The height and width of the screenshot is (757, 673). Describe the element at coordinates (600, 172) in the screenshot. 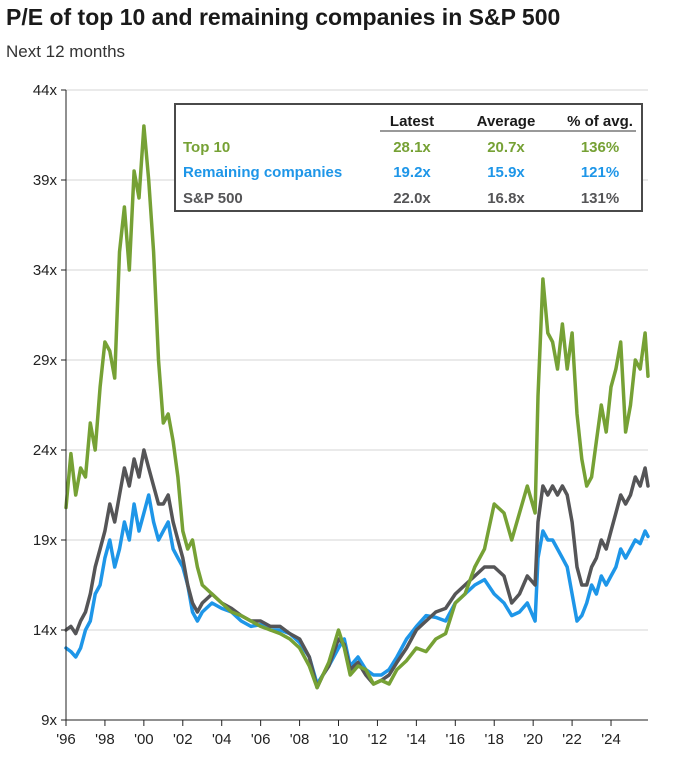

I see `legend-value: 121%` at that location.